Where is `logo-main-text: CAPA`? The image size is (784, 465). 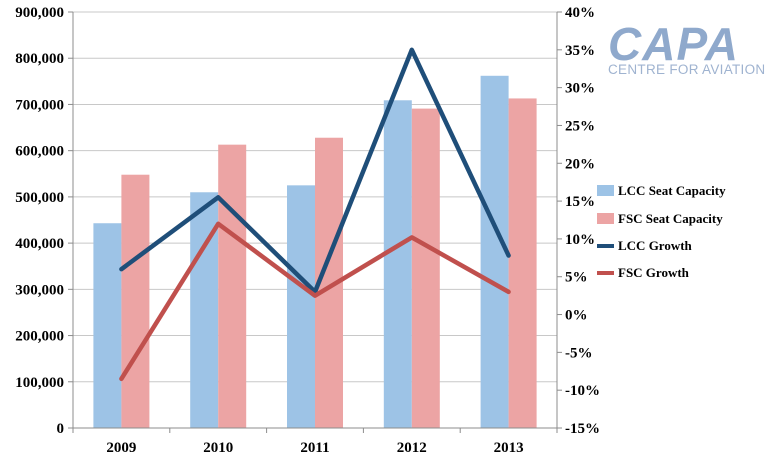 logo-main-text: CAPA is located at coordinates (673, 44).